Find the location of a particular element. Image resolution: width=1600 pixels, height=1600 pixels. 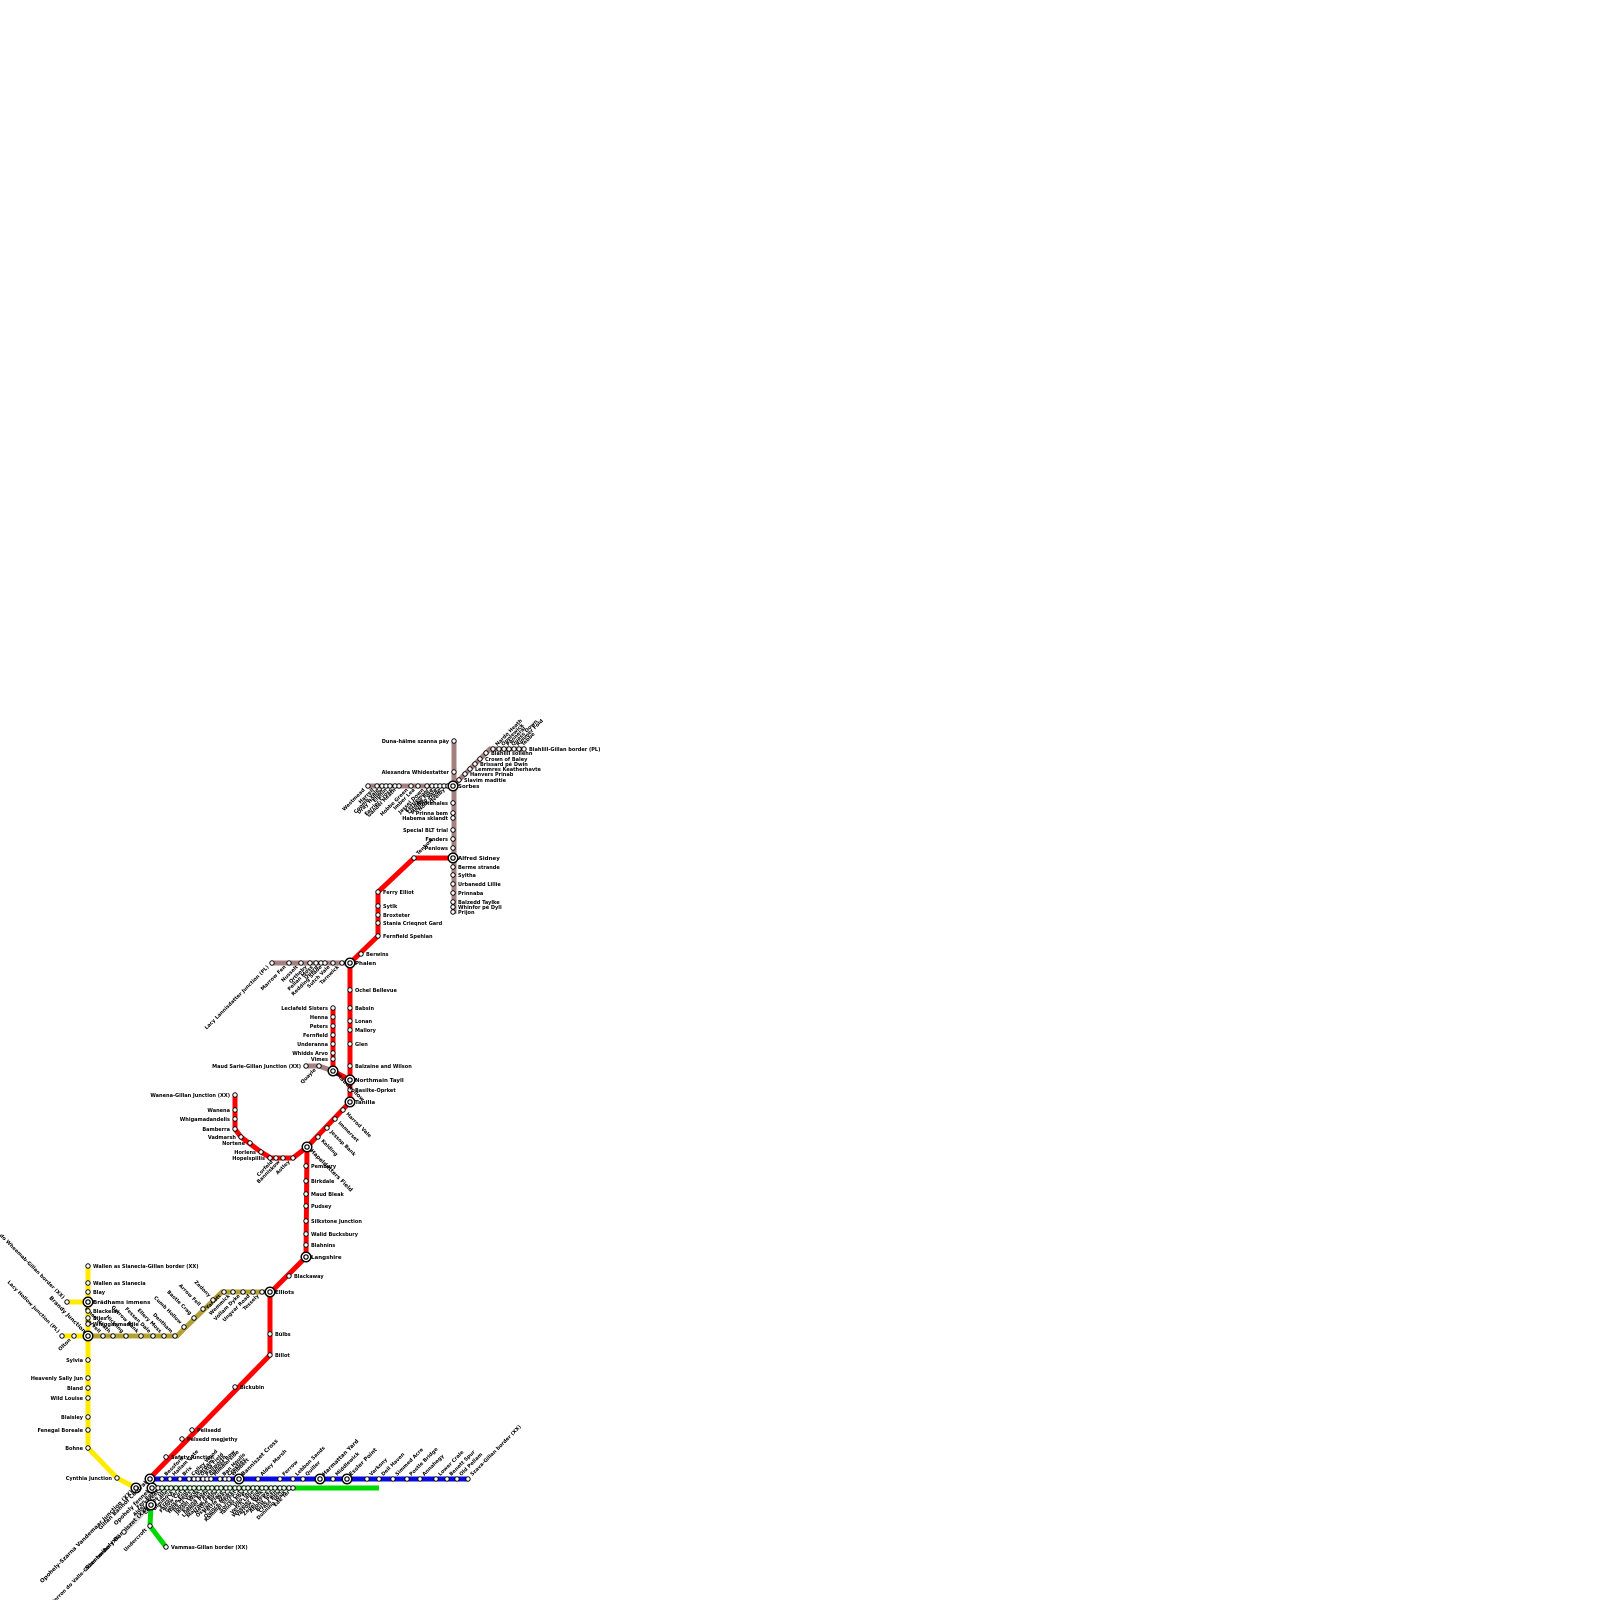

station-label: Prinna bem is located at coordinates (432, 814).